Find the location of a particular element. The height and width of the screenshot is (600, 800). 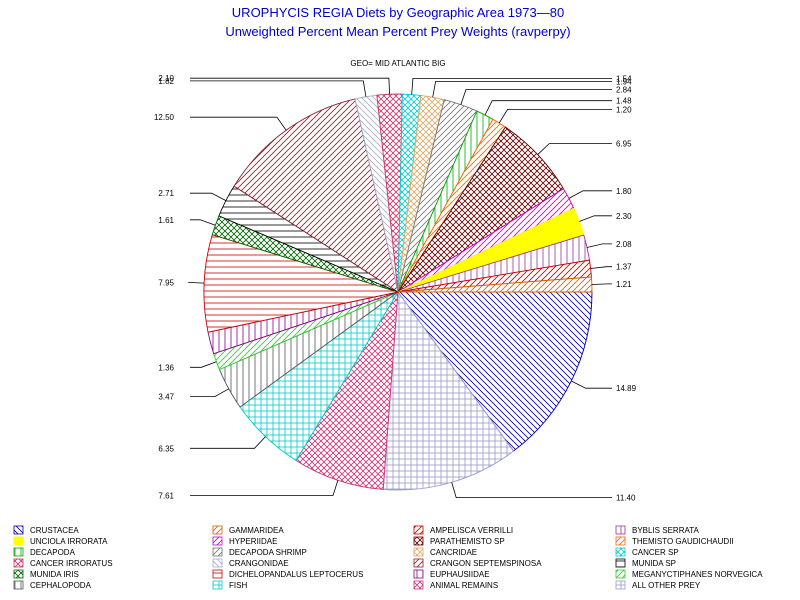

legend-item-munida-iris: MUNIDA IRIS is located at coordinates (46, 574).